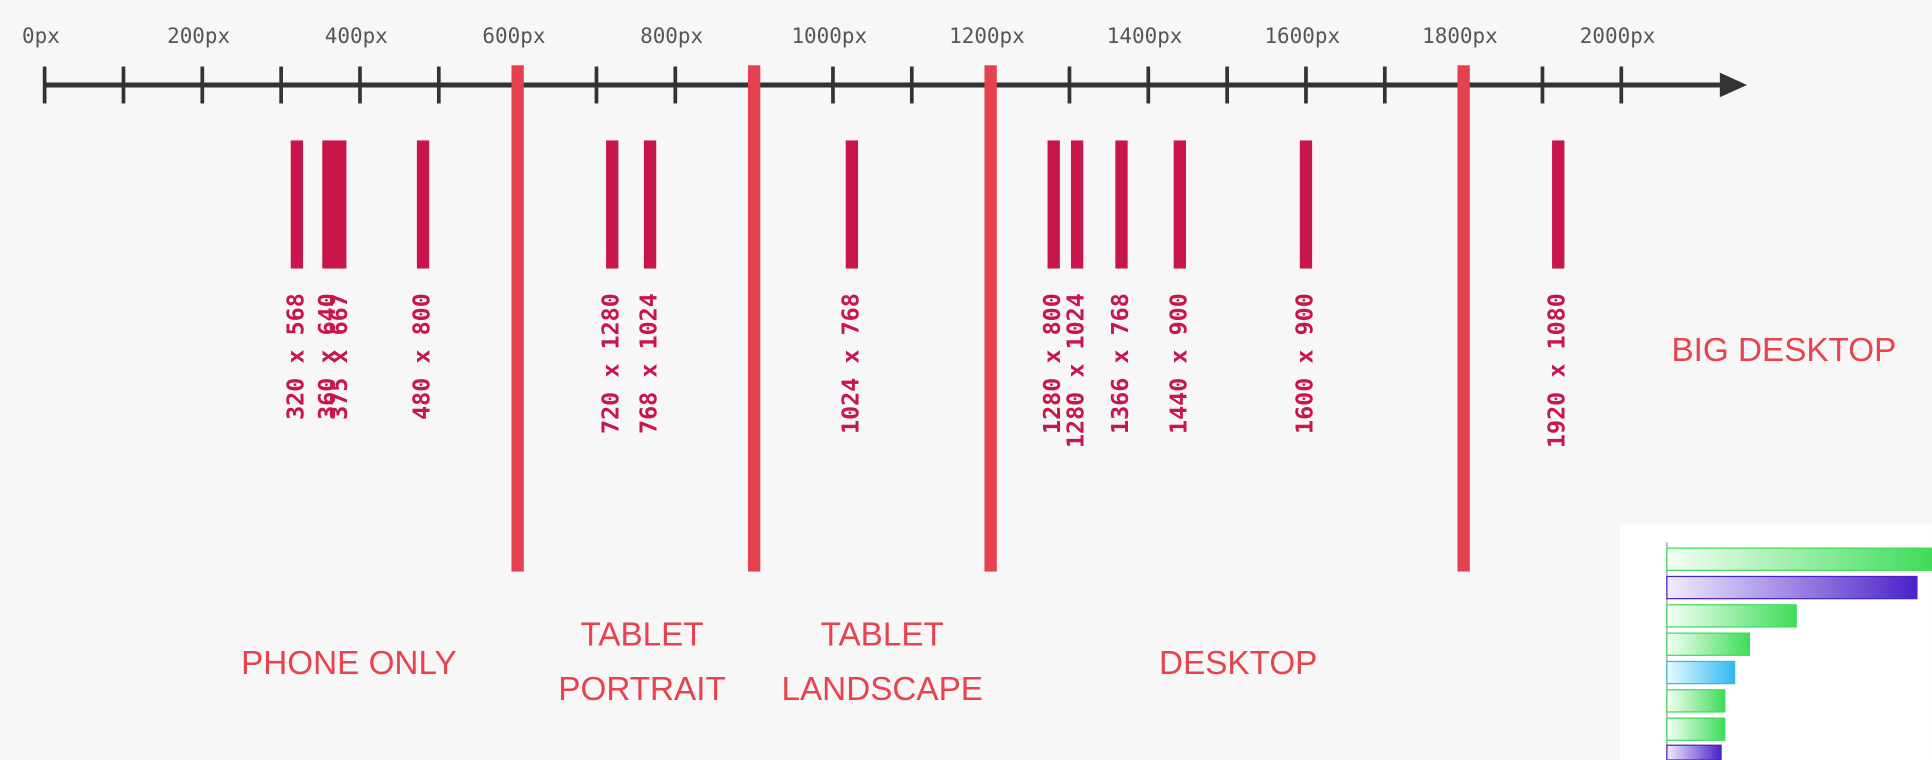 This screenshot has height=760, width=1932. What do you see at coordinates (1052, 363) in the screenshot?
I see `device-label: 1280 x 800` at bounding box center [1052, 363].